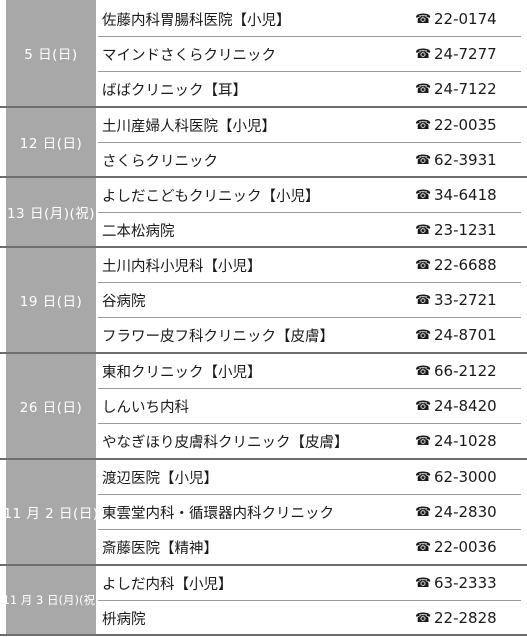 The width and height of the screenshot is (527, 637). What do you see at coordinates (309, 618) in the screenshot?
I see `clinic-row: 枡病院 ☎ 22-2828` at bounding box center [309, 618].